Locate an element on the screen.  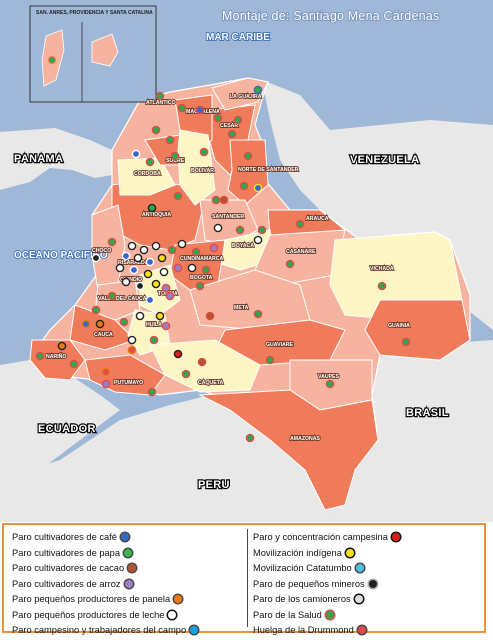
dept-cauca is located at coordinates (102, 327).